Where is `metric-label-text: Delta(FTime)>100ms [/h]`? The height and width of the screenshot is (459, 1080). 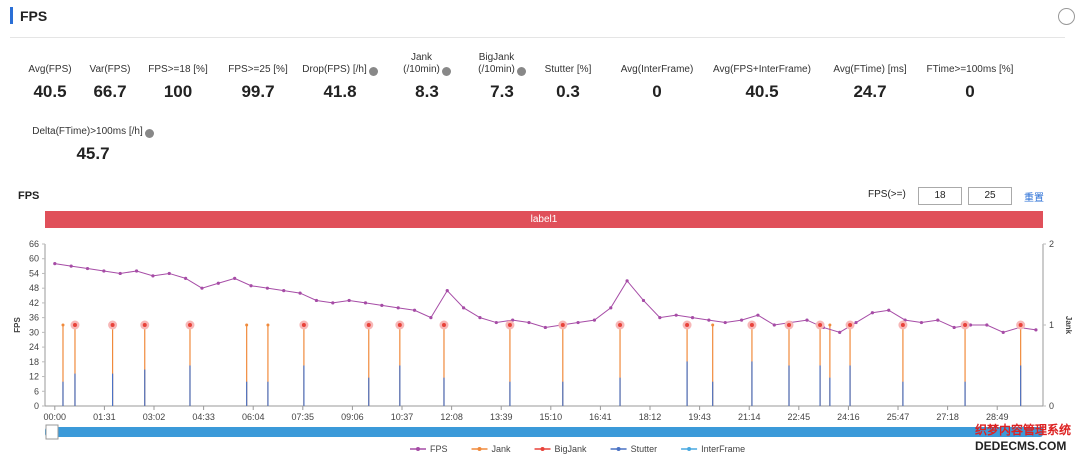 metric-label-text: Delta(FTime)>100ms [/h] is located at coordinates (87, 131).